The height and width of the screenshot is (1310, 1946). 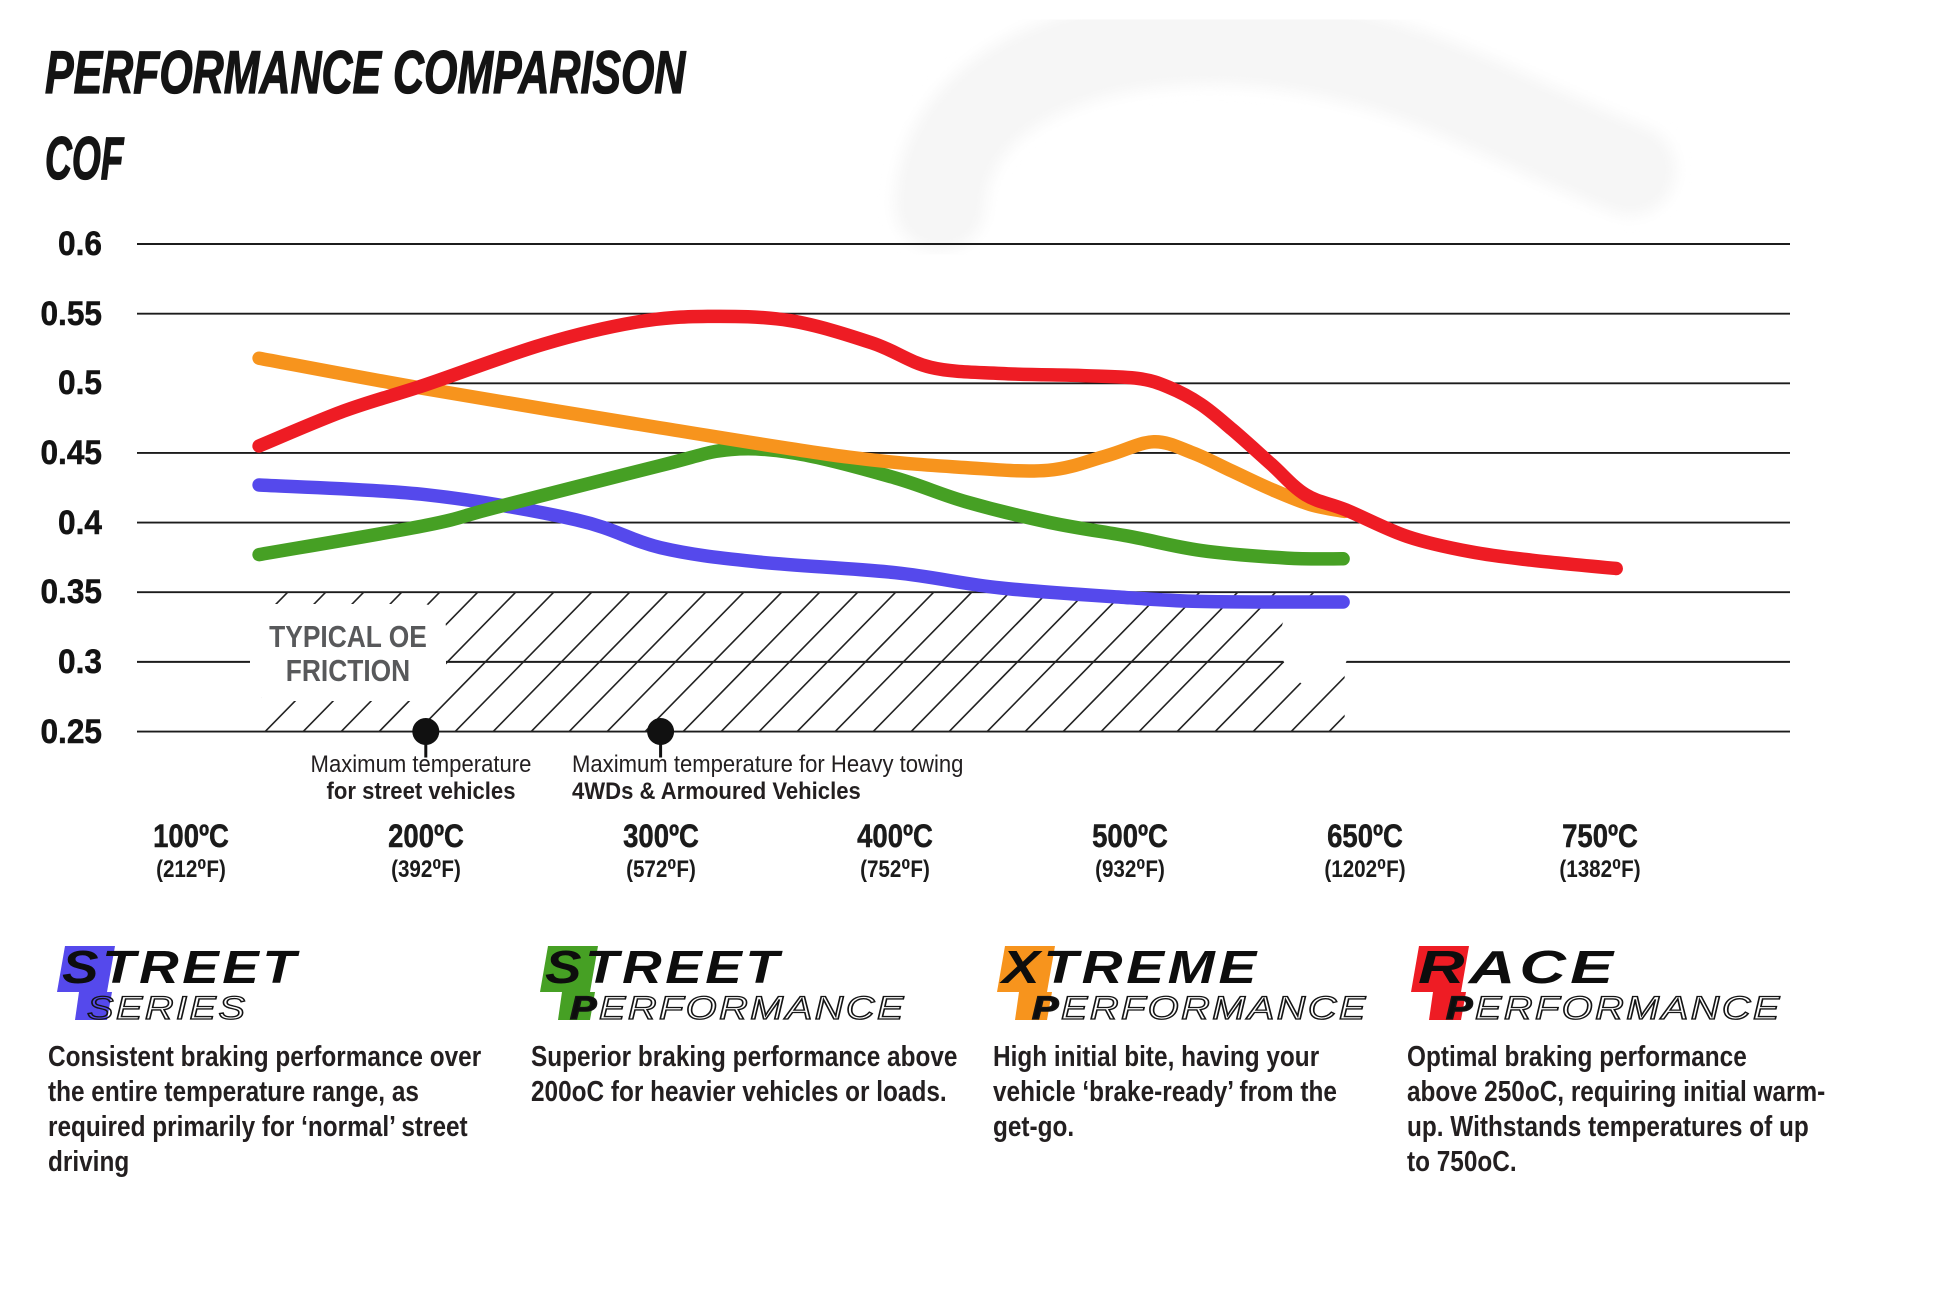 What do you see at coordinates (1440, 983) in the screenshot?
I see `race-performance-flag-icon` at bounding box center [1440, 983].